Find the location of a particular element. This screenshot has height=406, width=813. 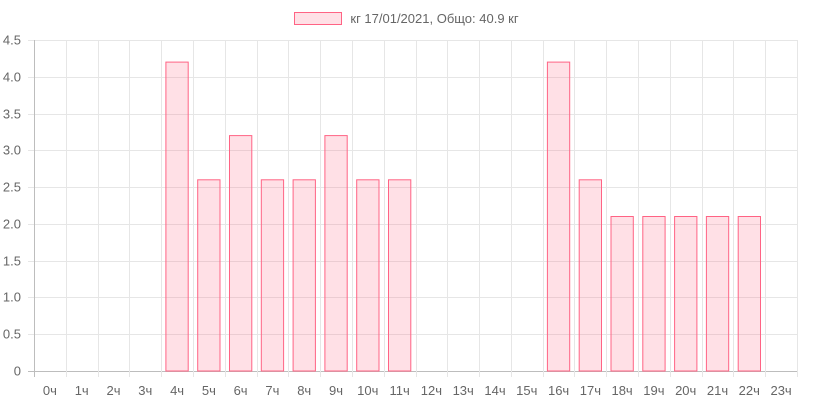

x-tick-label: 11ч is located at coordinates (399, 390).